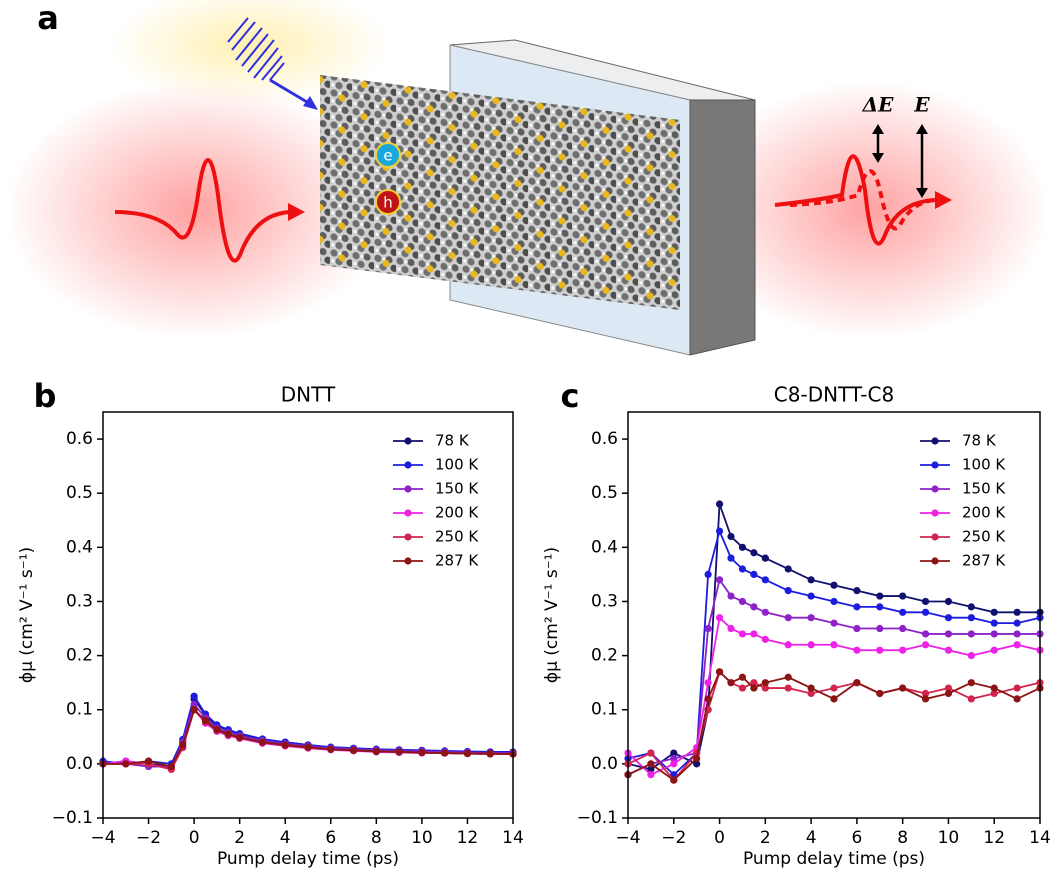  Describe the element at coordinates (604, 493) in the screenshot. I see `y-tick-label: 0.5` at that location.